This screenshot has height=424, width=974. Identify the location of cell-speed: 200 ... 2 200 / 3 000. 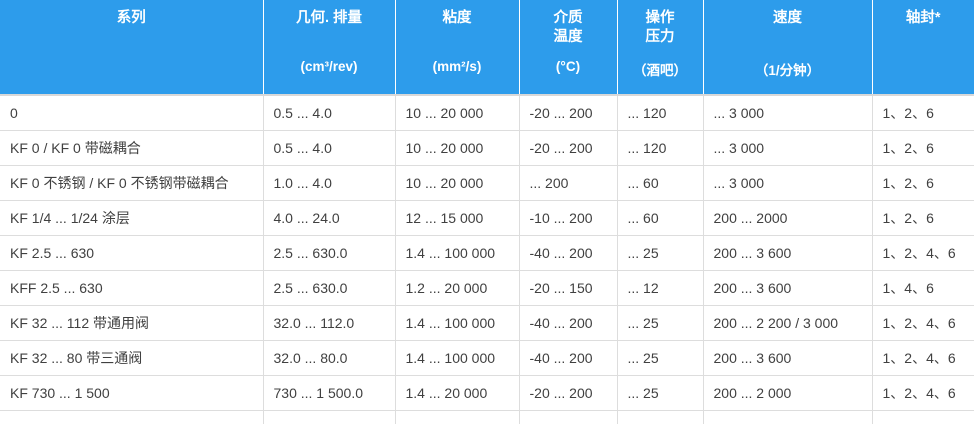
(788, 323).